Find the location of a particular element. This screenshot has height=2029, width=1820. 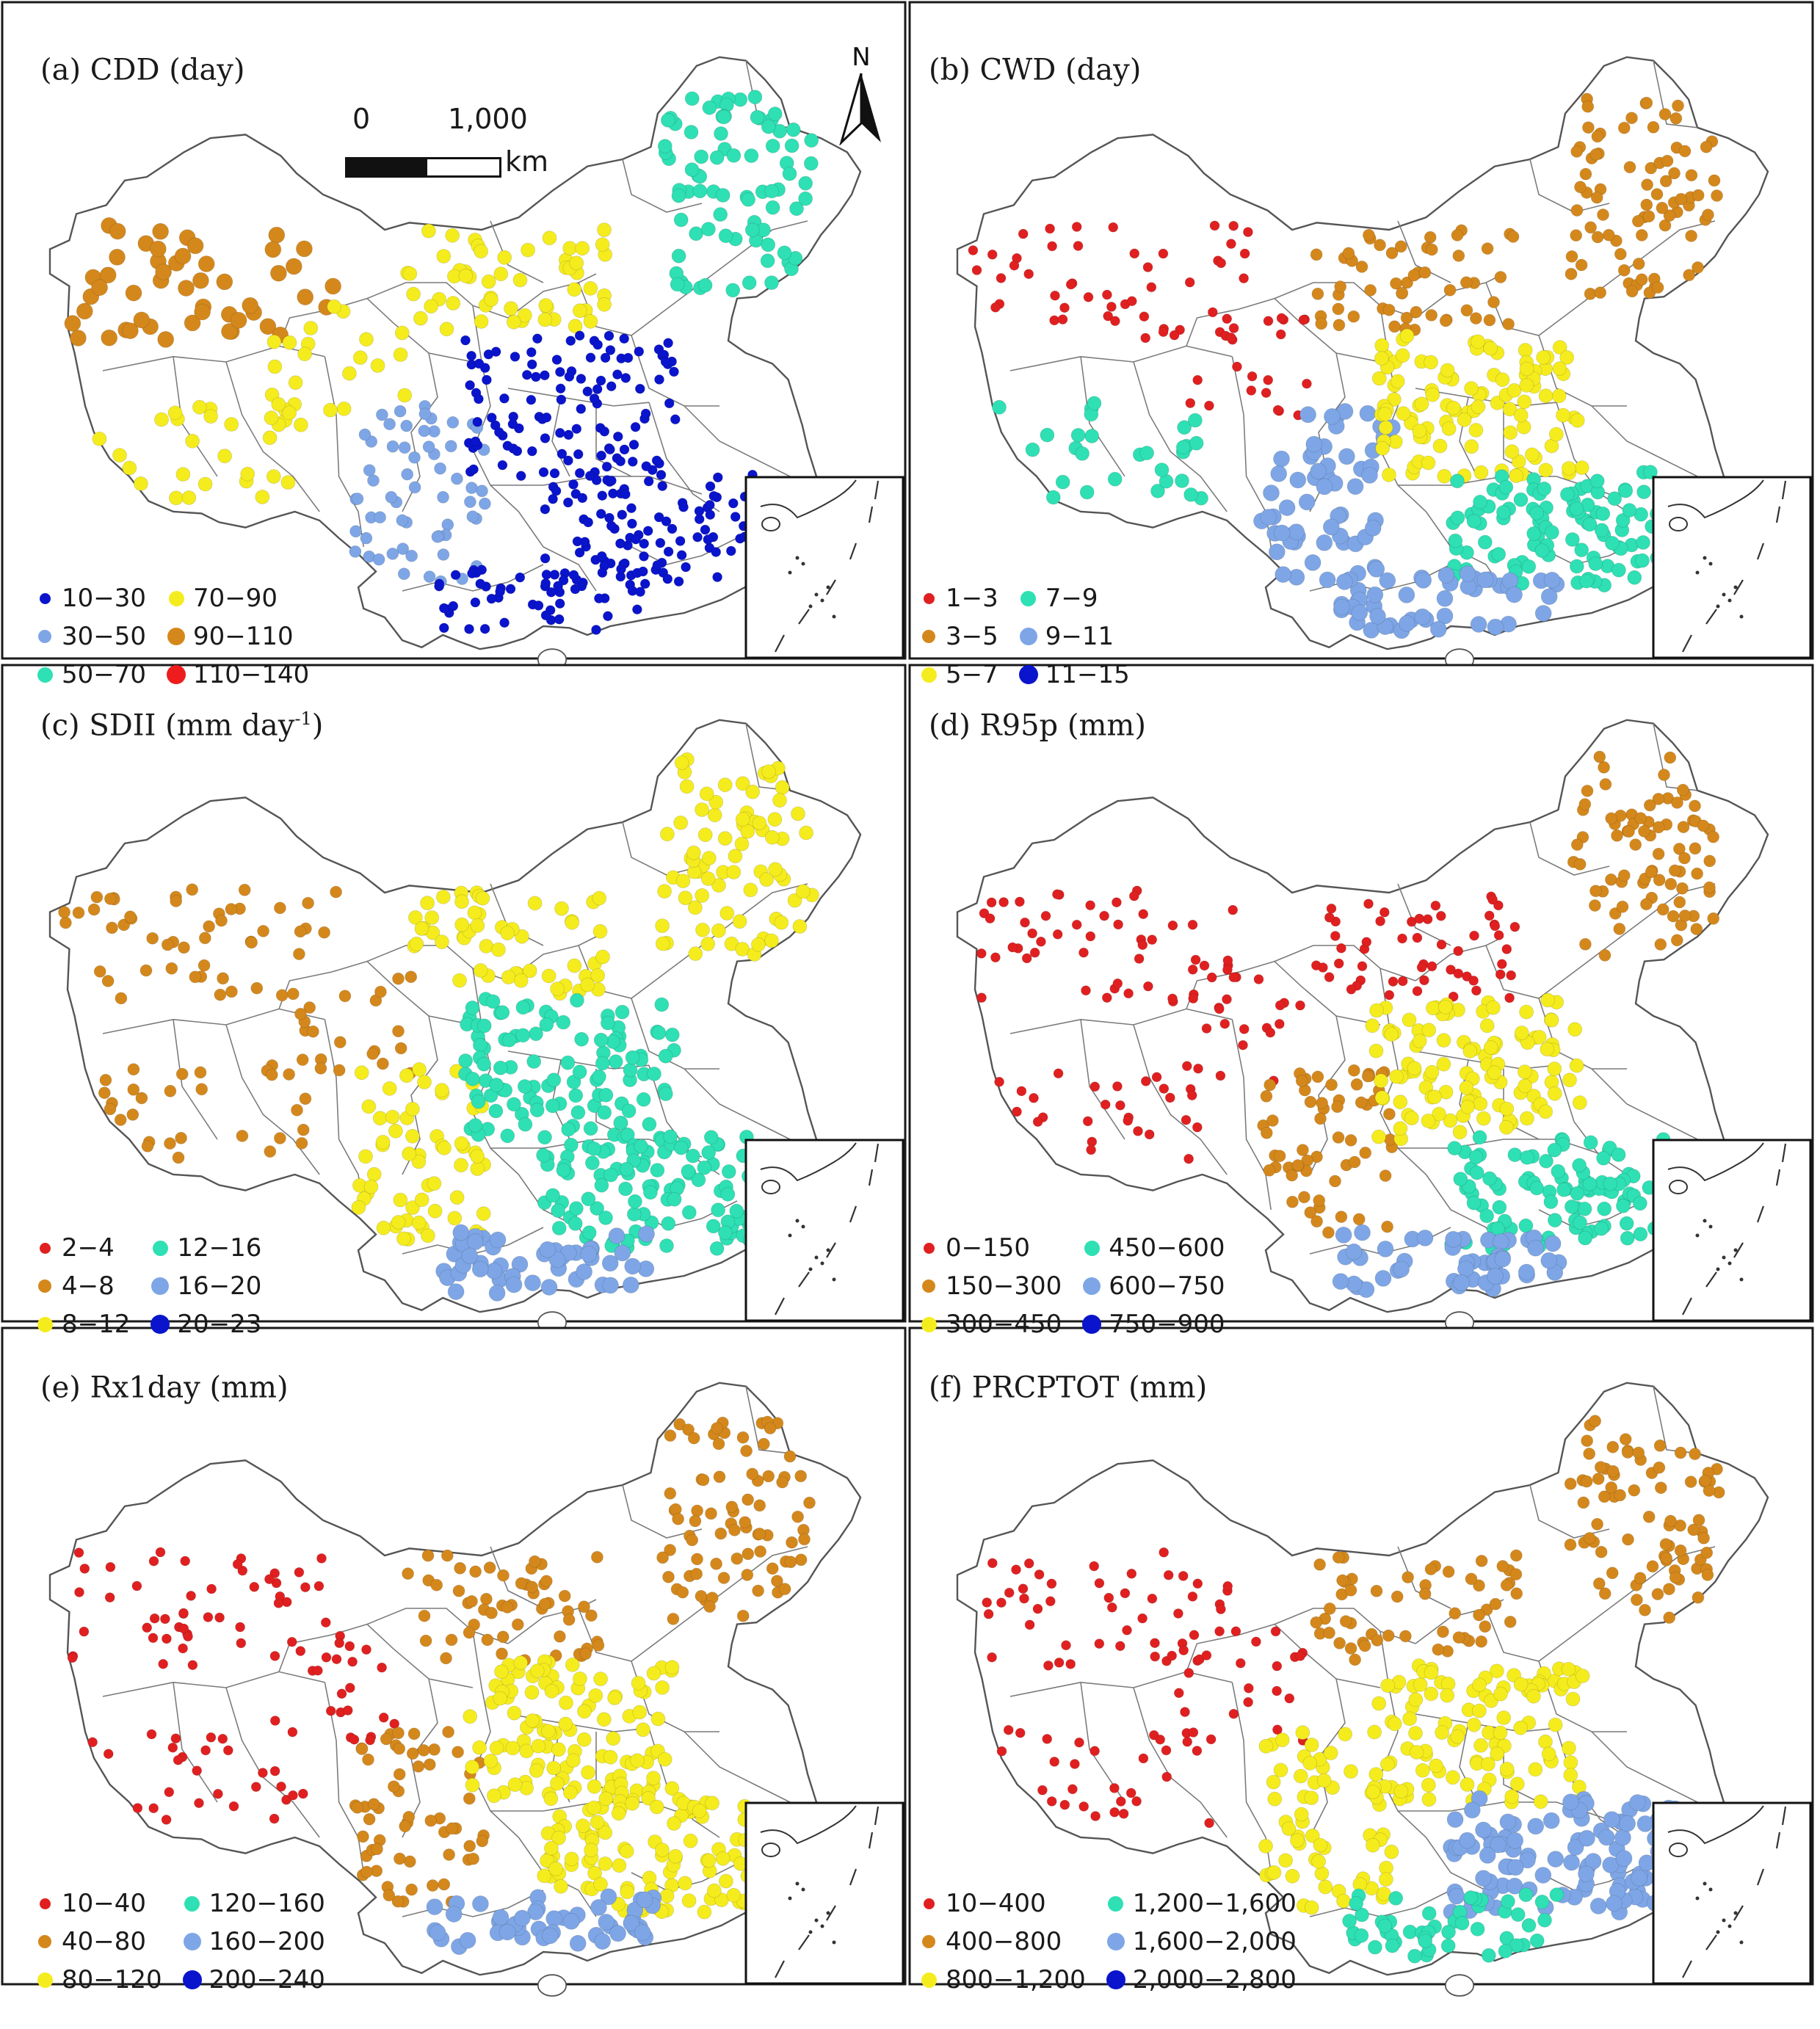

legend-item: 3−5 is located at coordinates (958, 636).